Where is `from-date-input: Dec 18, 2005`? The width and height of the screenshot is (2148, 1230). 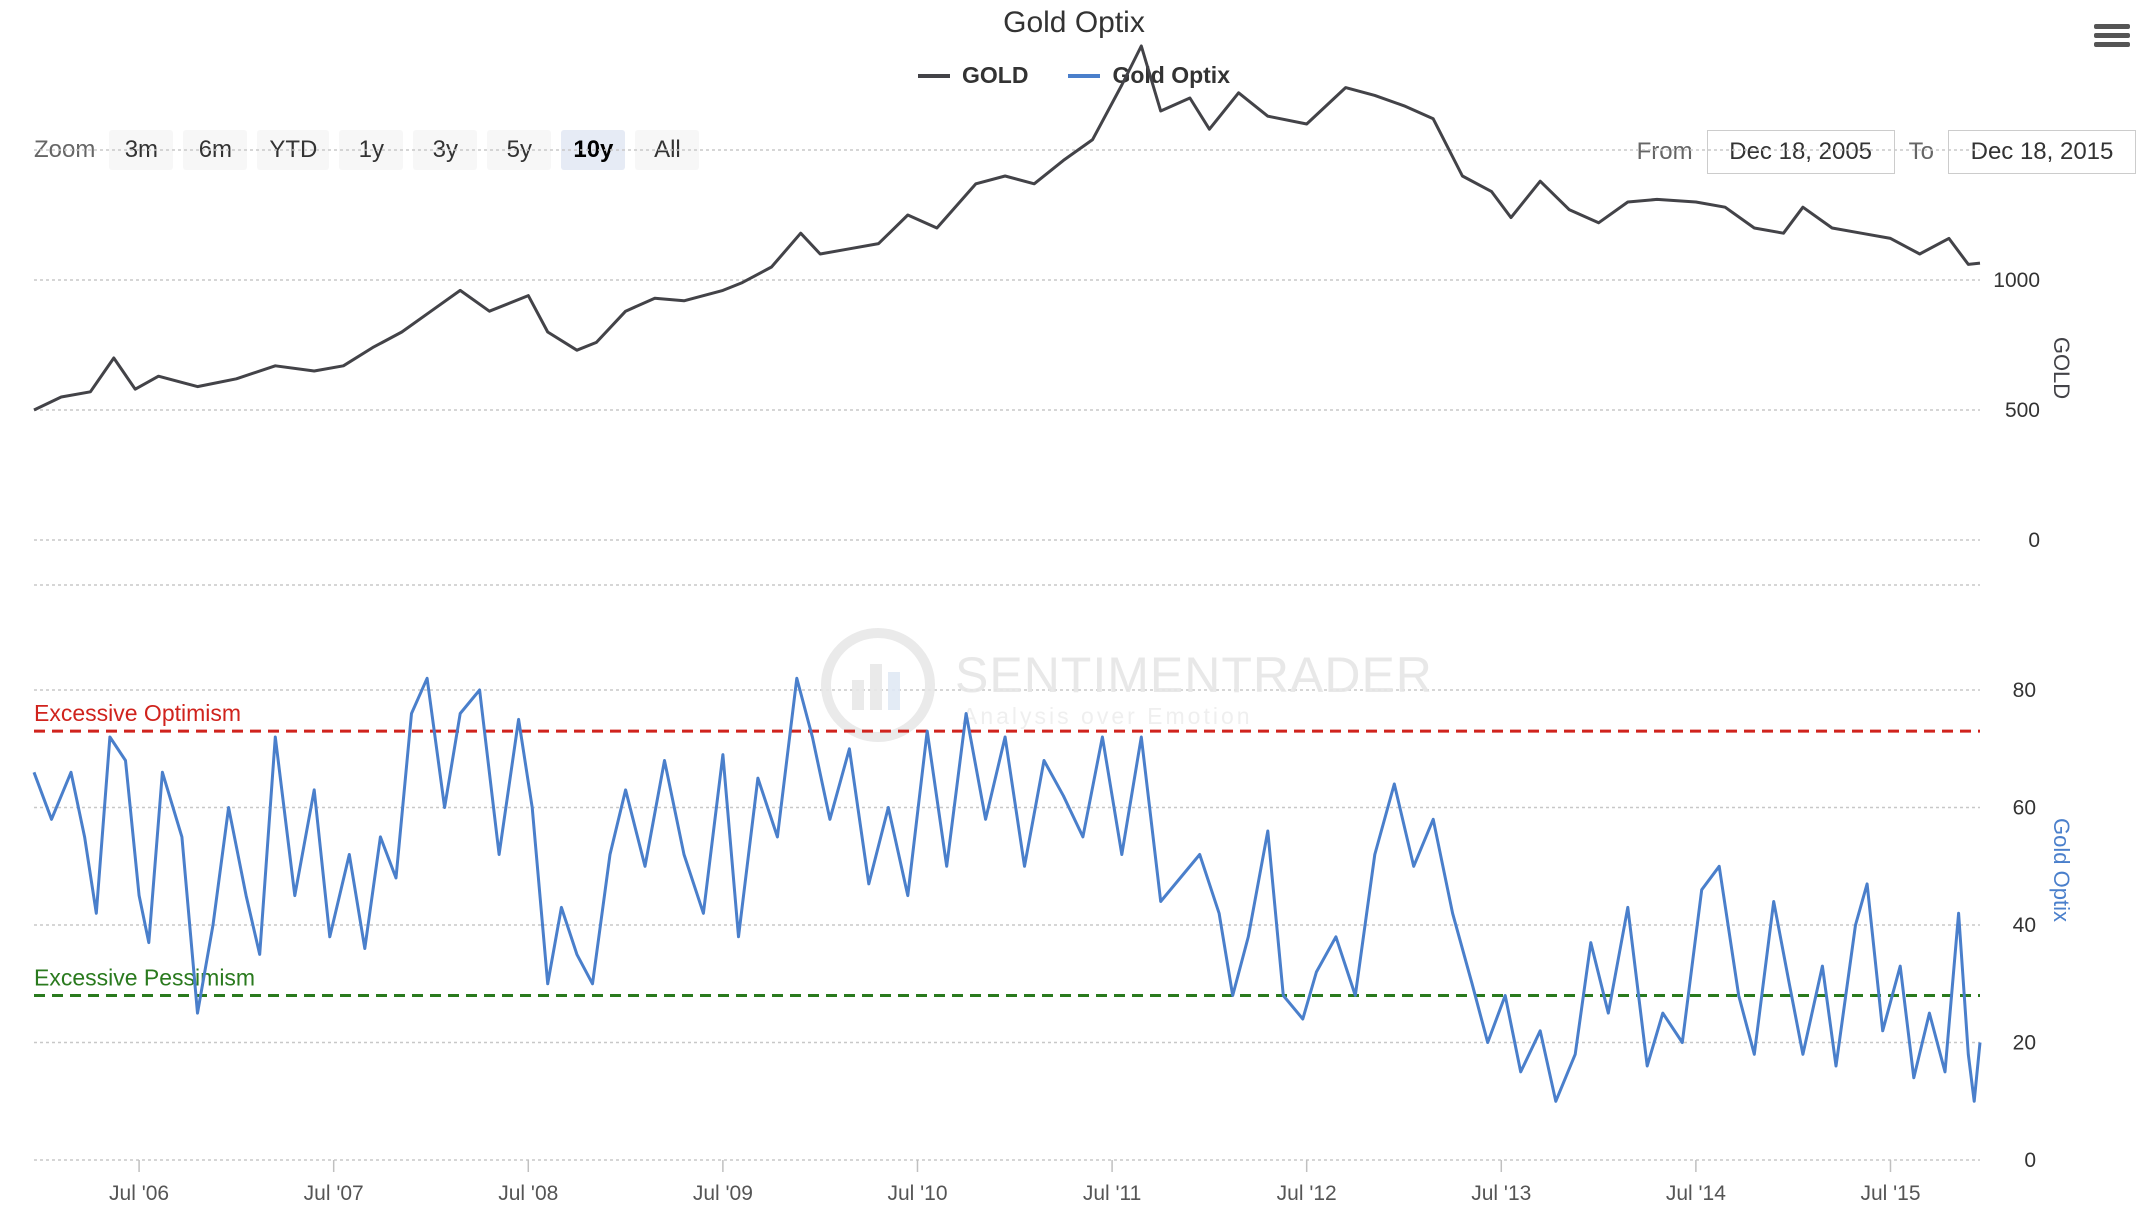
from-date-input: Dec 18, 2005 is located at coordinates (1800, 152).